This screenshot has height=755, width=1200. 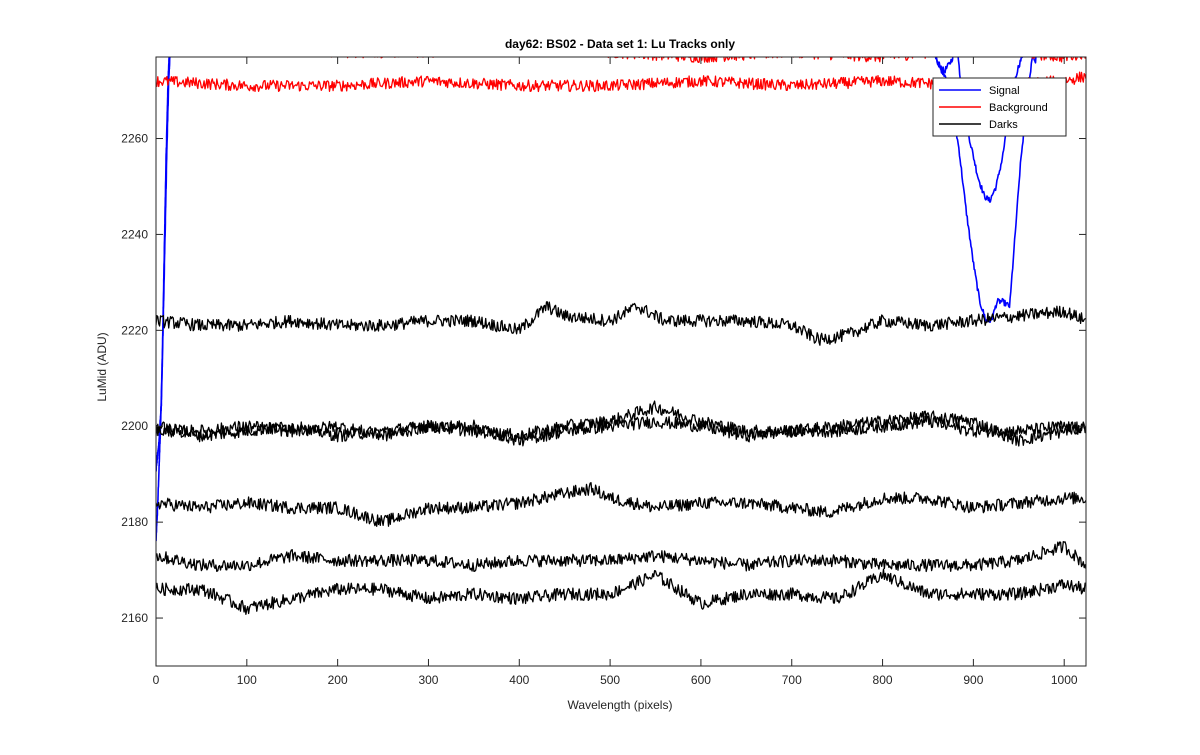 I want to click on y-tick-label: 2200, so click(x=134, y=426).